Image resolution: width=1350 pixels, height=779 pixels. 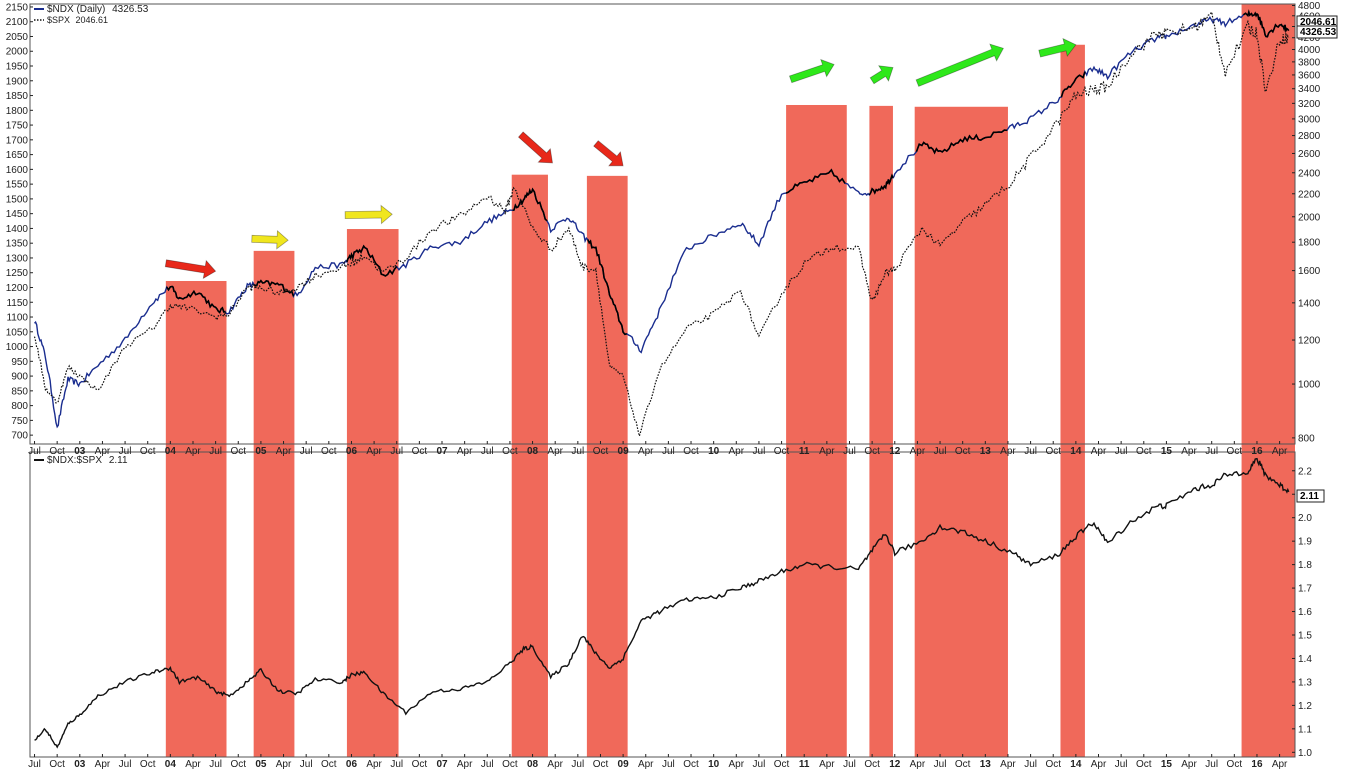 What do you see at coordinates (17, 185) in the screenshot?
I see `left-tick-label: 1550` at bounding box center [17, 185].